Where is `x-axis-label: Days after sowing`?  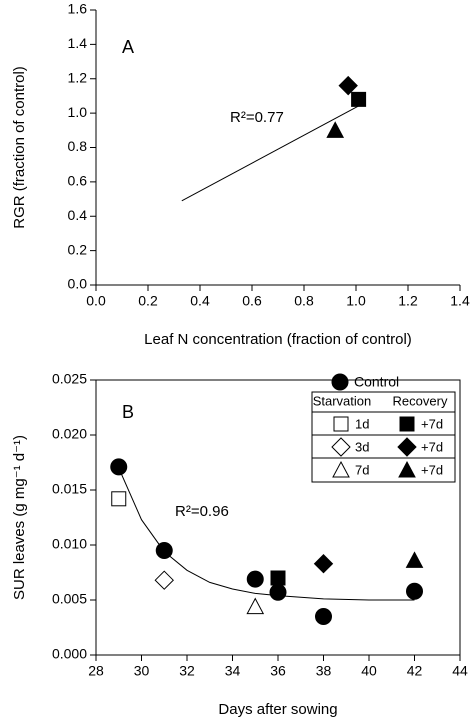 x-axis-label: Days after sowing is located at coordinates (277, 709).